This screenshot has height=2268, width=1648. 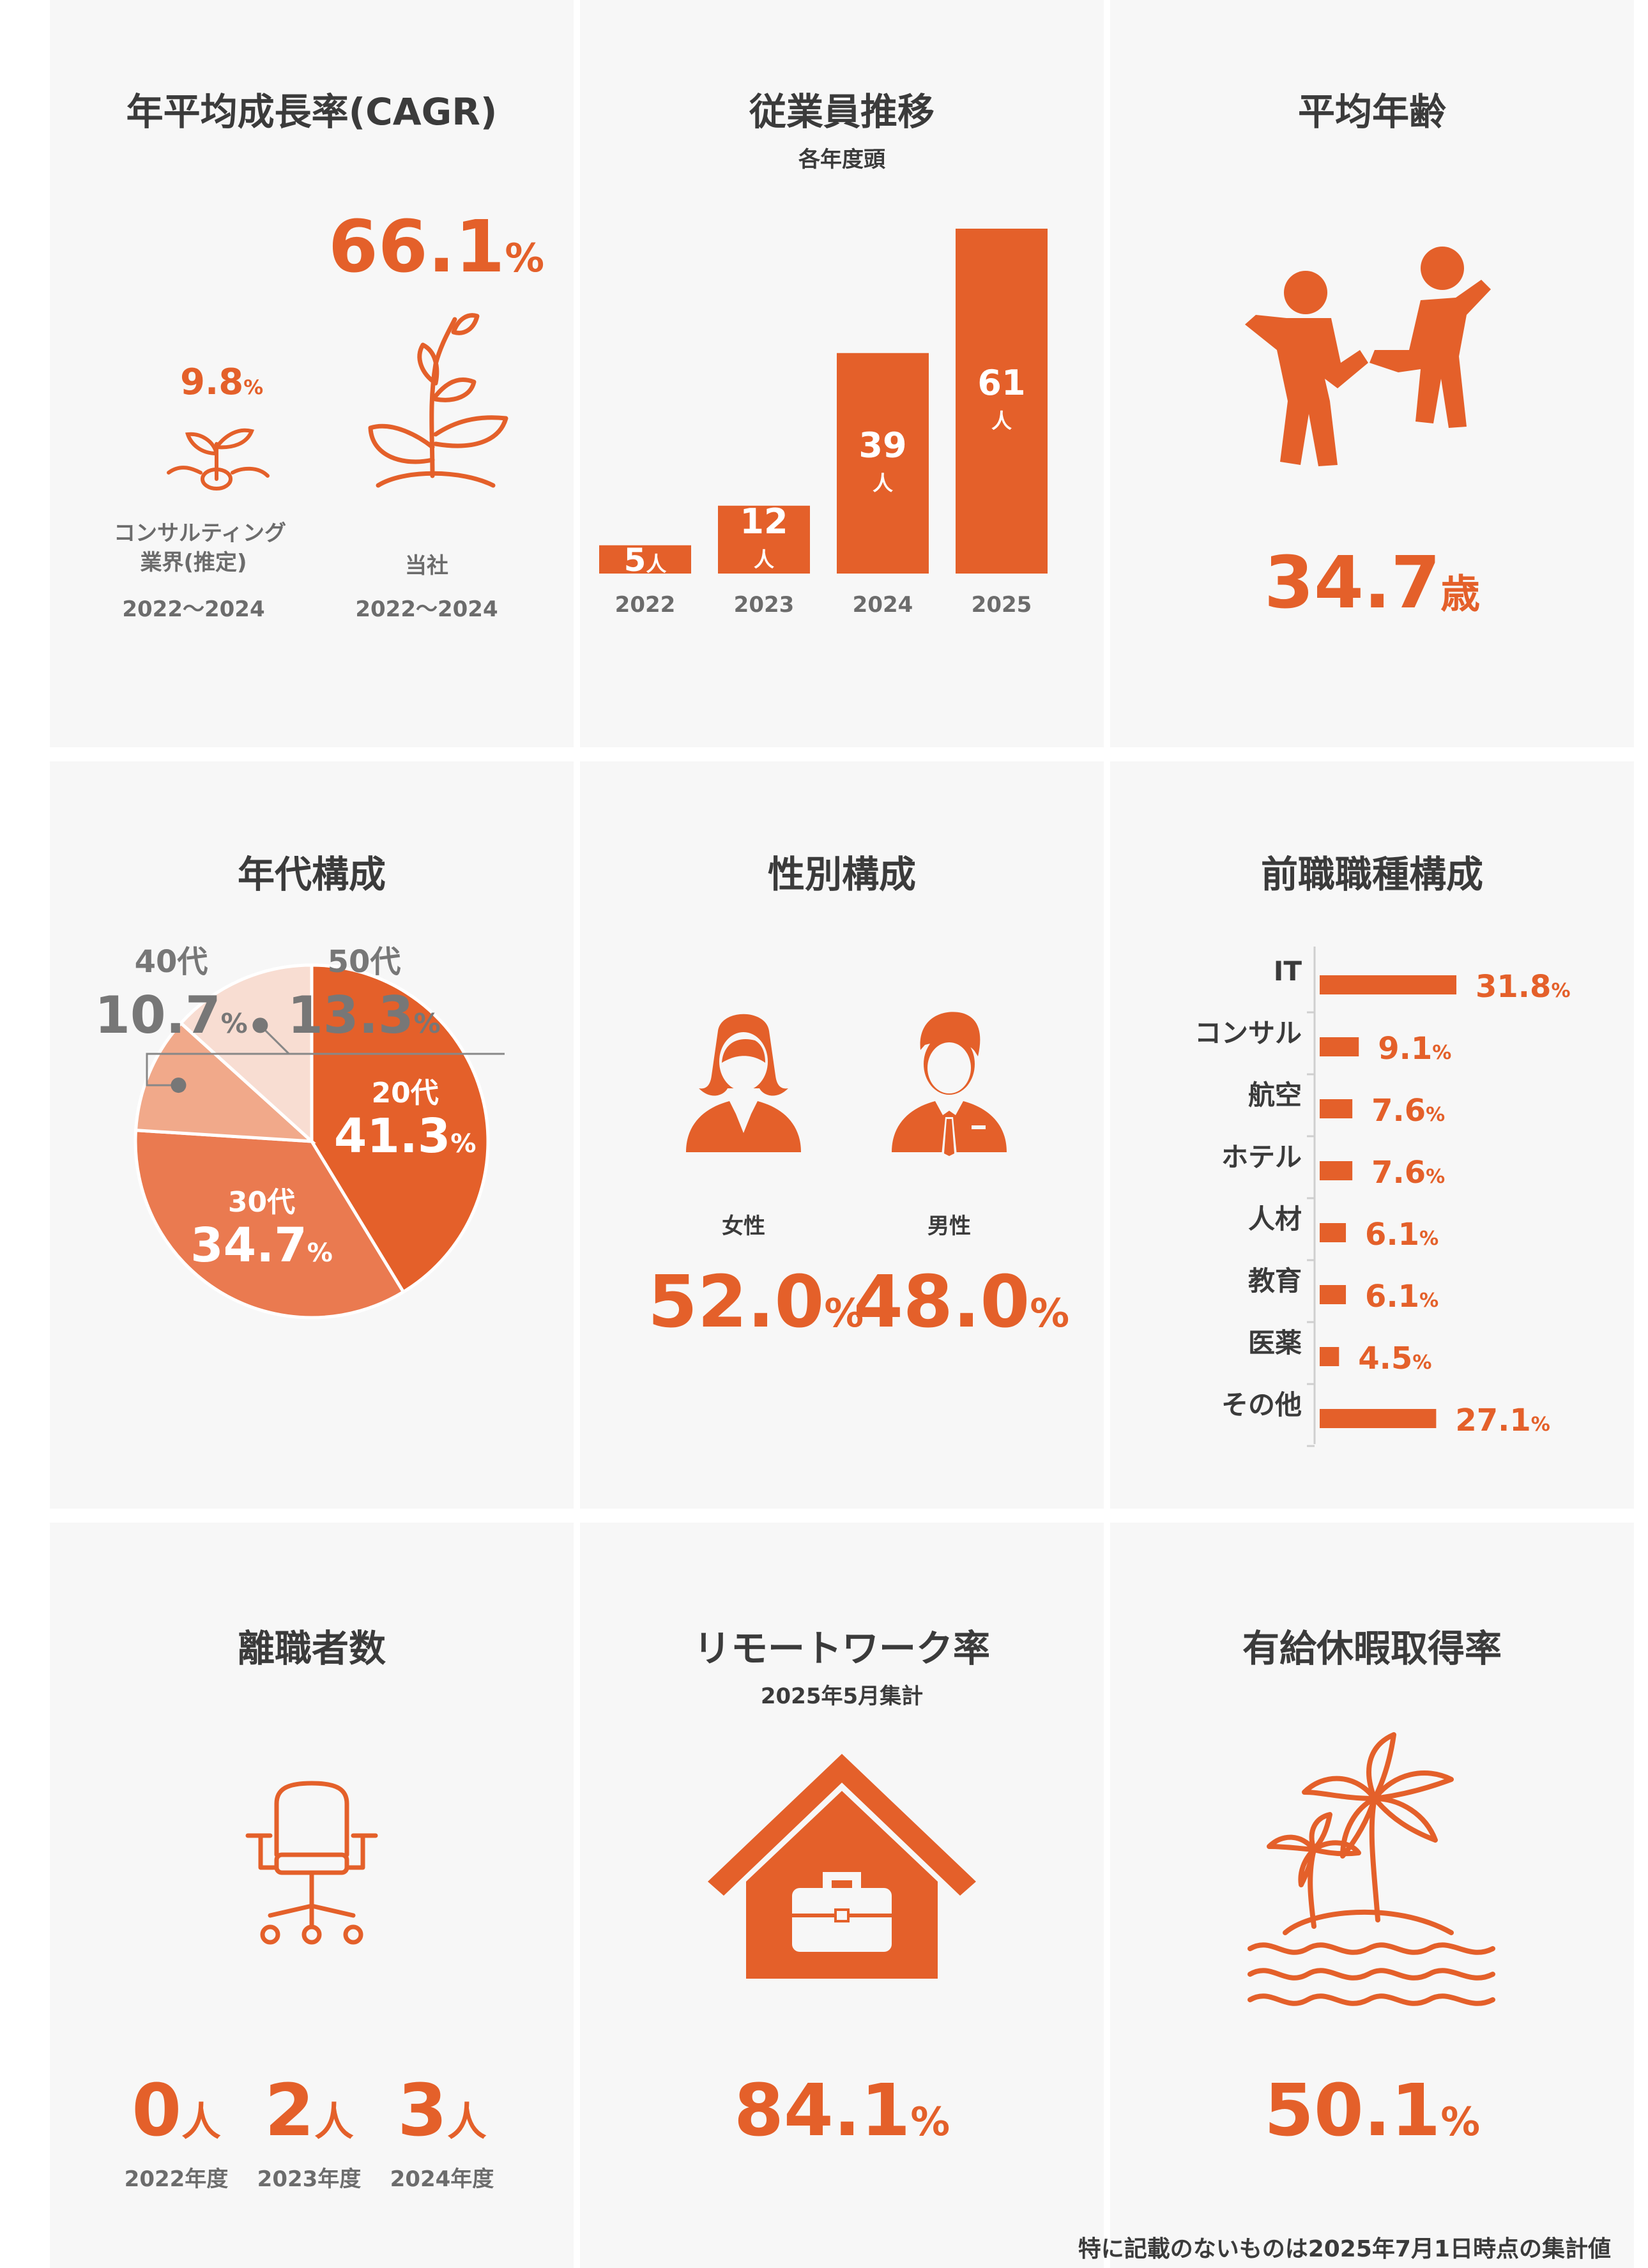 I want to click on bar-2022, so click(x=645, y=559).